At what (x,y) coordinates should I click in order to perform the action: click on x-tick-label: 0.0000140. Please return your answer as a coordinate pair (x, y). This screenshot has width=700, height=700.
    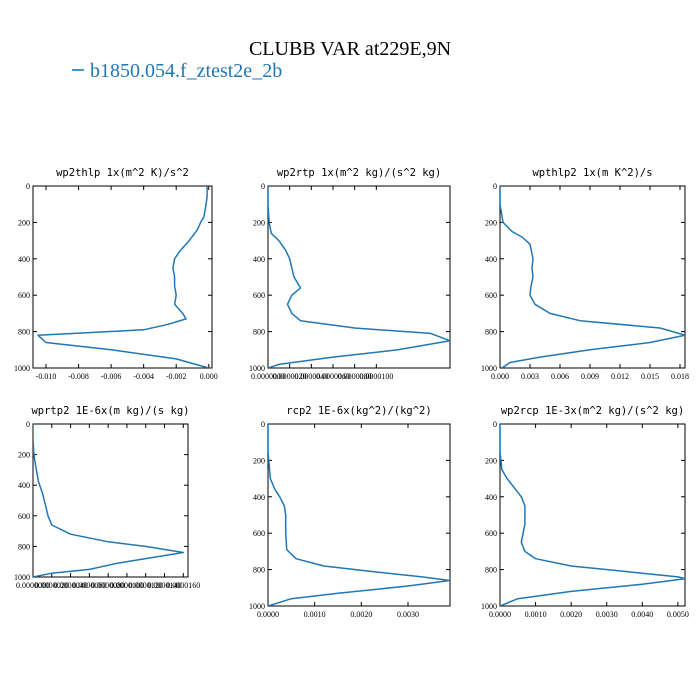
    Looking at the image, I should click on (165, 585).